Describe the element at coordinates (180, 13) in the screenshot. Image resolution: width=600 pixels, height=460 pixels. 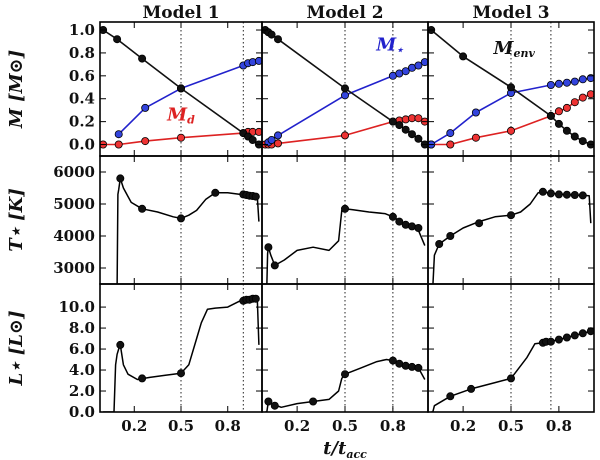
I see `model-title: Model 1` at that location.